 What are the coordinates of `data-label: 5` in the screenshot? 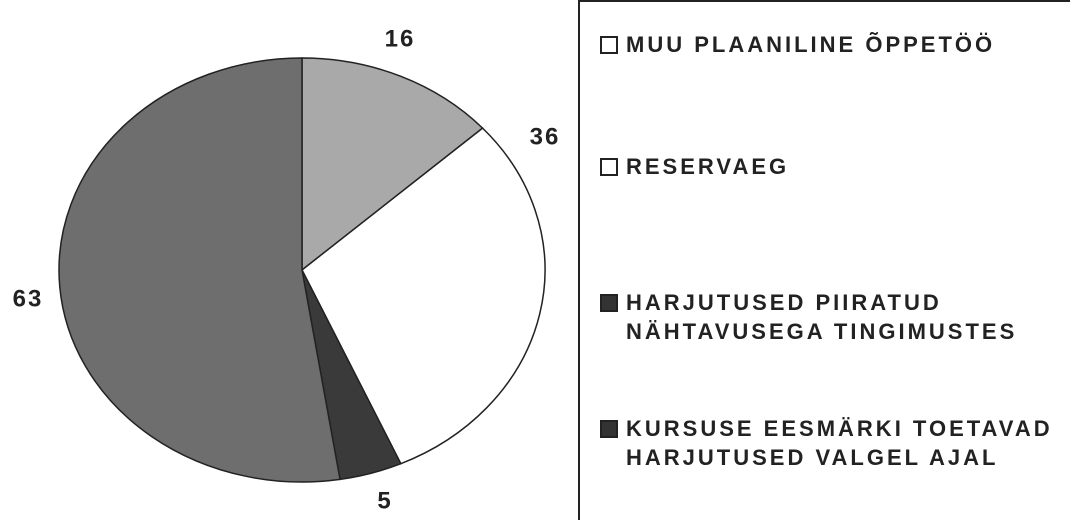 It's located at (384, 500).